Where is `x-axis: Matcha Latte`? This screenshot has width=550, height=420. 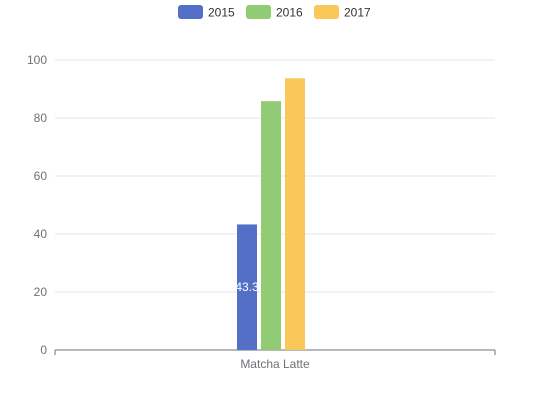 x-axis: Matcha Latte is located at coordinates (275, 360).